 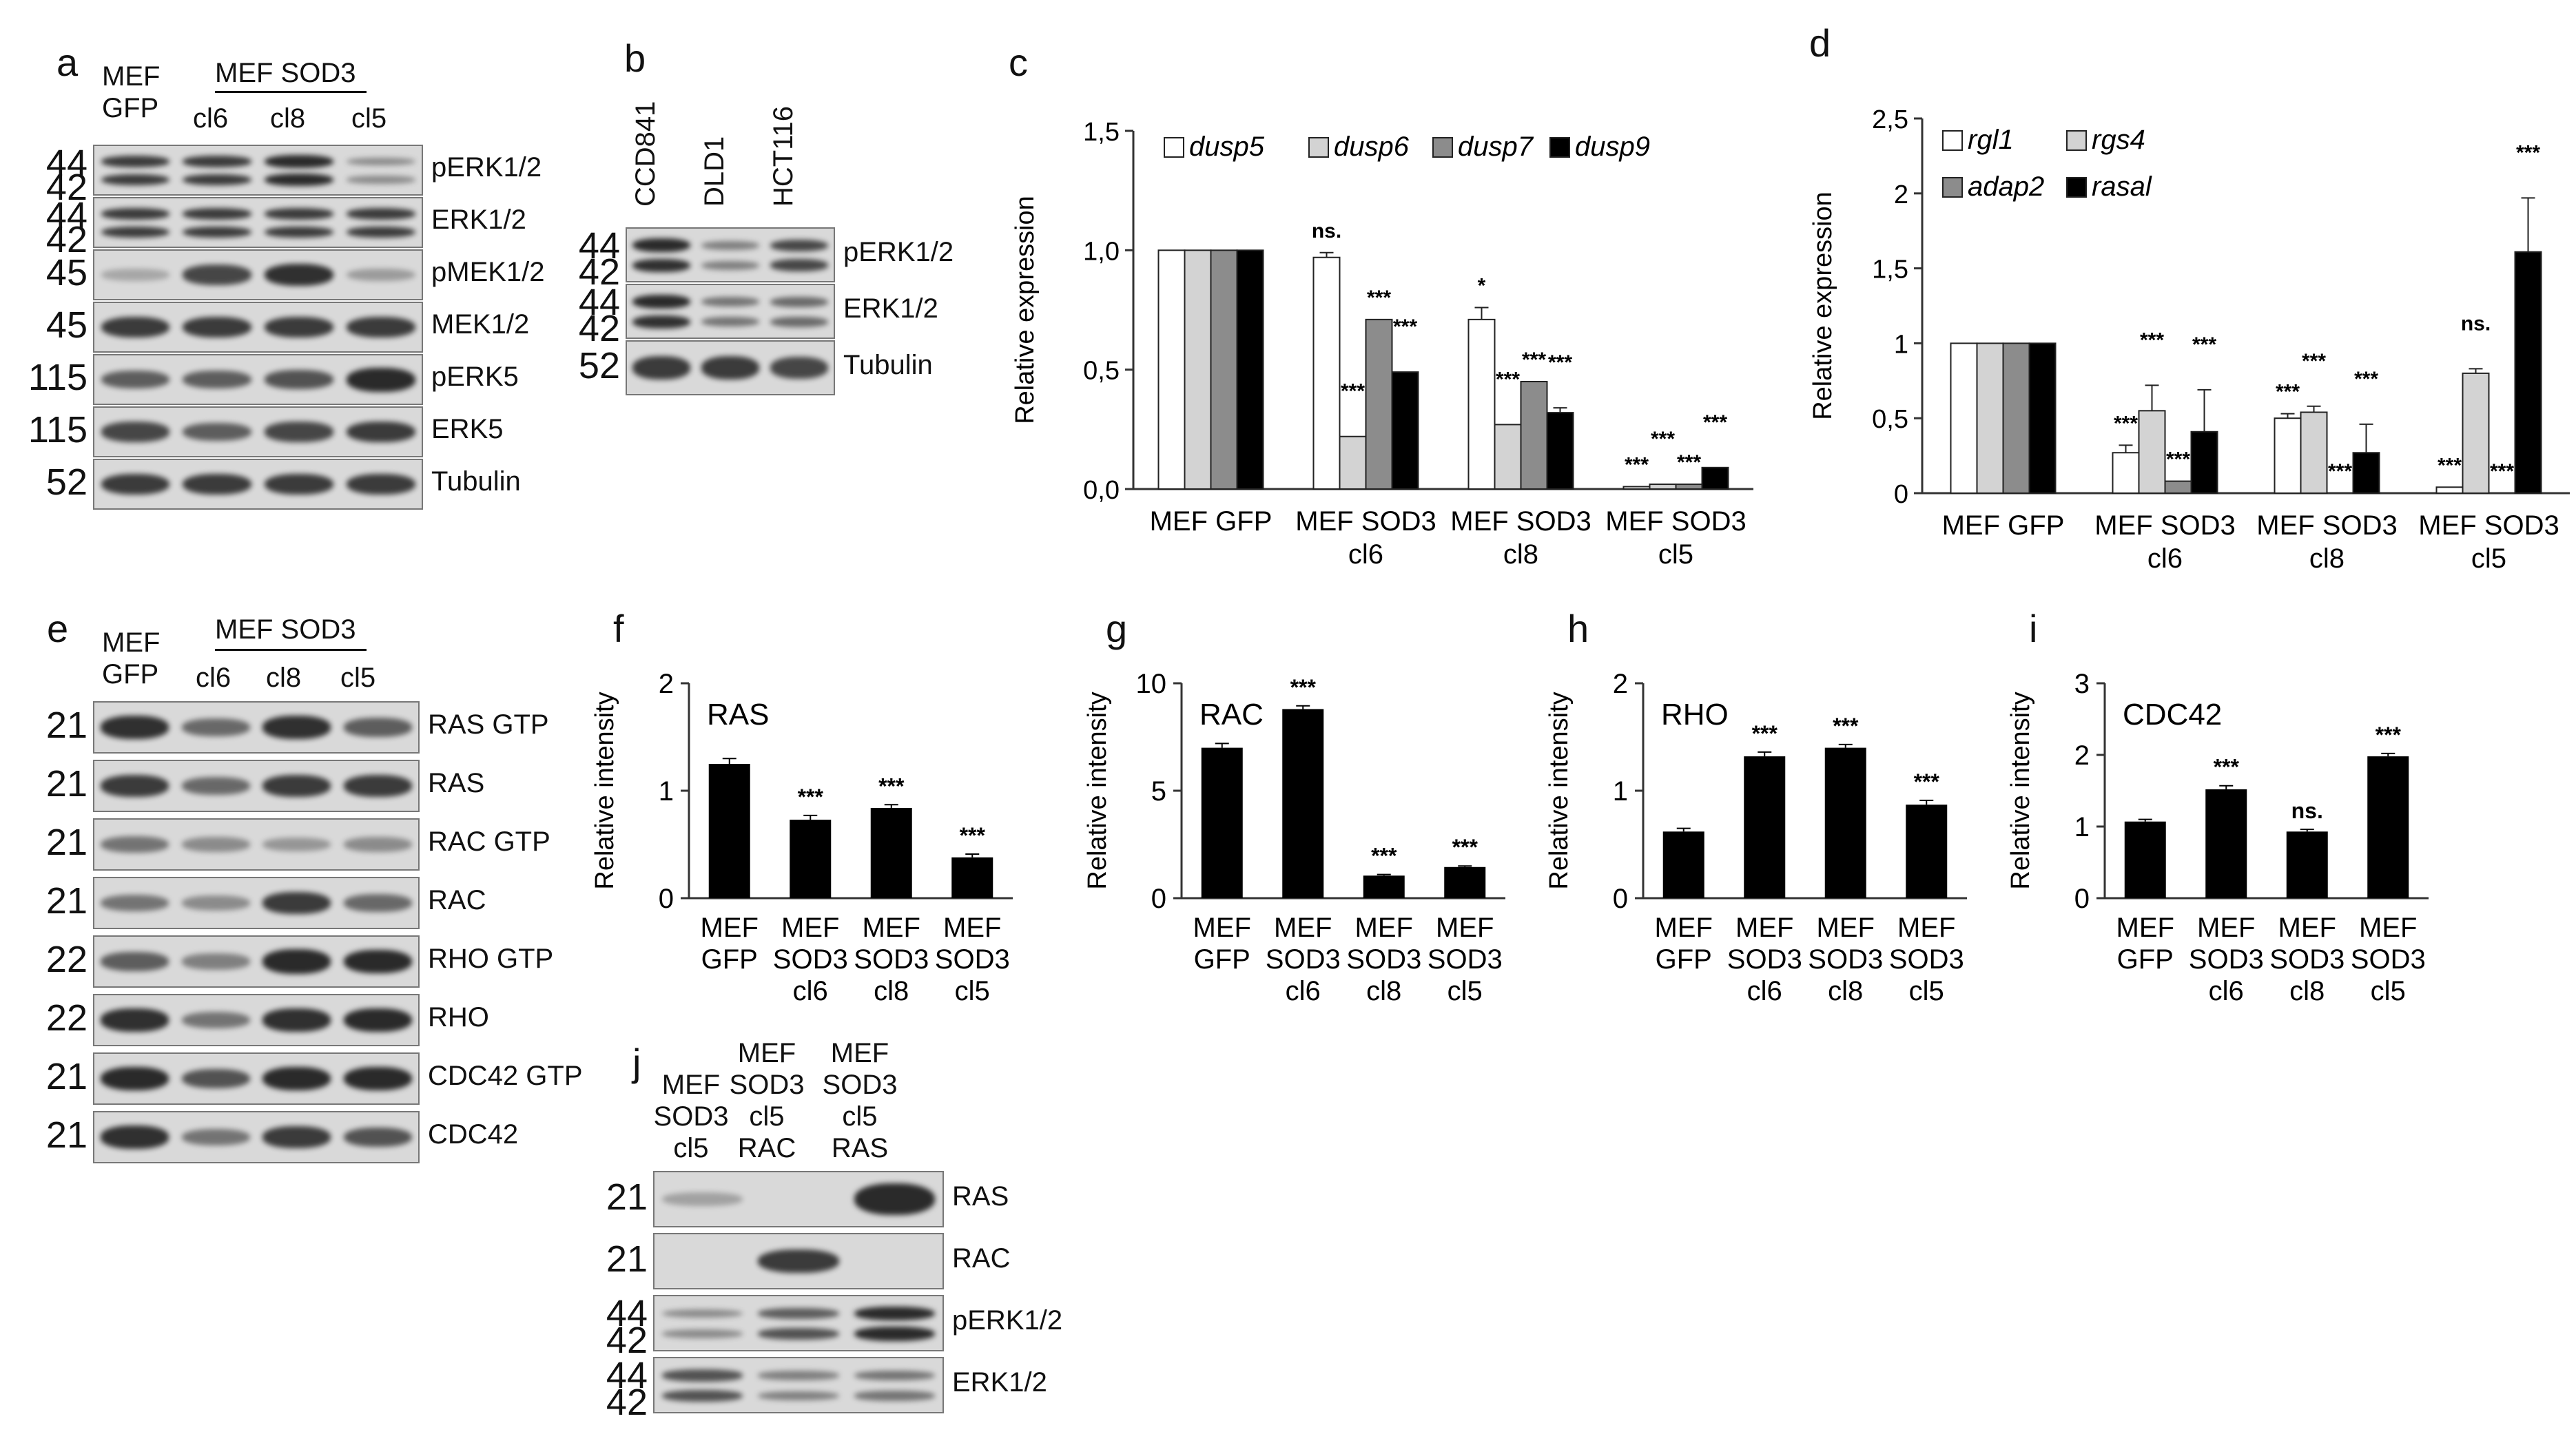 What do you see at coordinates (2082, 827) in the screenshot?
I see `y-tick-label: 1` at bounding box center [2082, 827].